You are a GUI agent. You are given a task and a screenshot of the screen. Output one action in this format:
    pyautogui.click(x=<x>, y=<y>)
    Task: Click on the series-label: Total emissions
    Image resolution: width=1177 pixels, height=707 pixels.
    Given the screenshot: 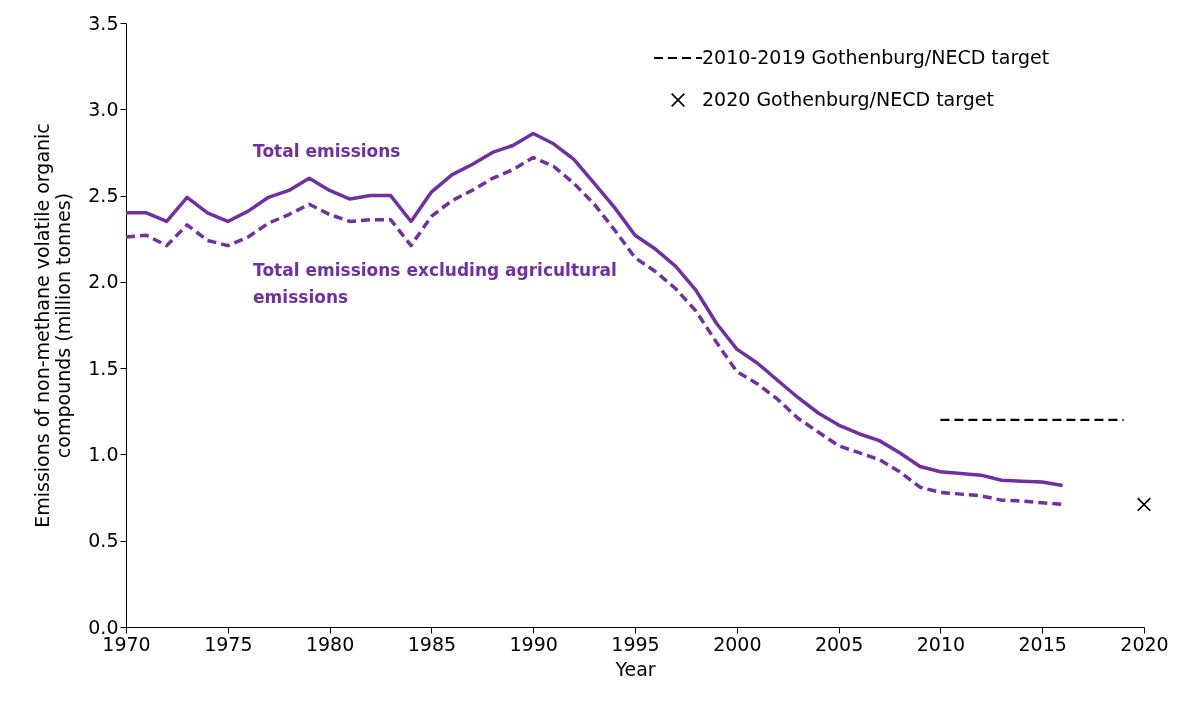 What is the action you would take?
    pyautogui.click(x=327, y=151)
    